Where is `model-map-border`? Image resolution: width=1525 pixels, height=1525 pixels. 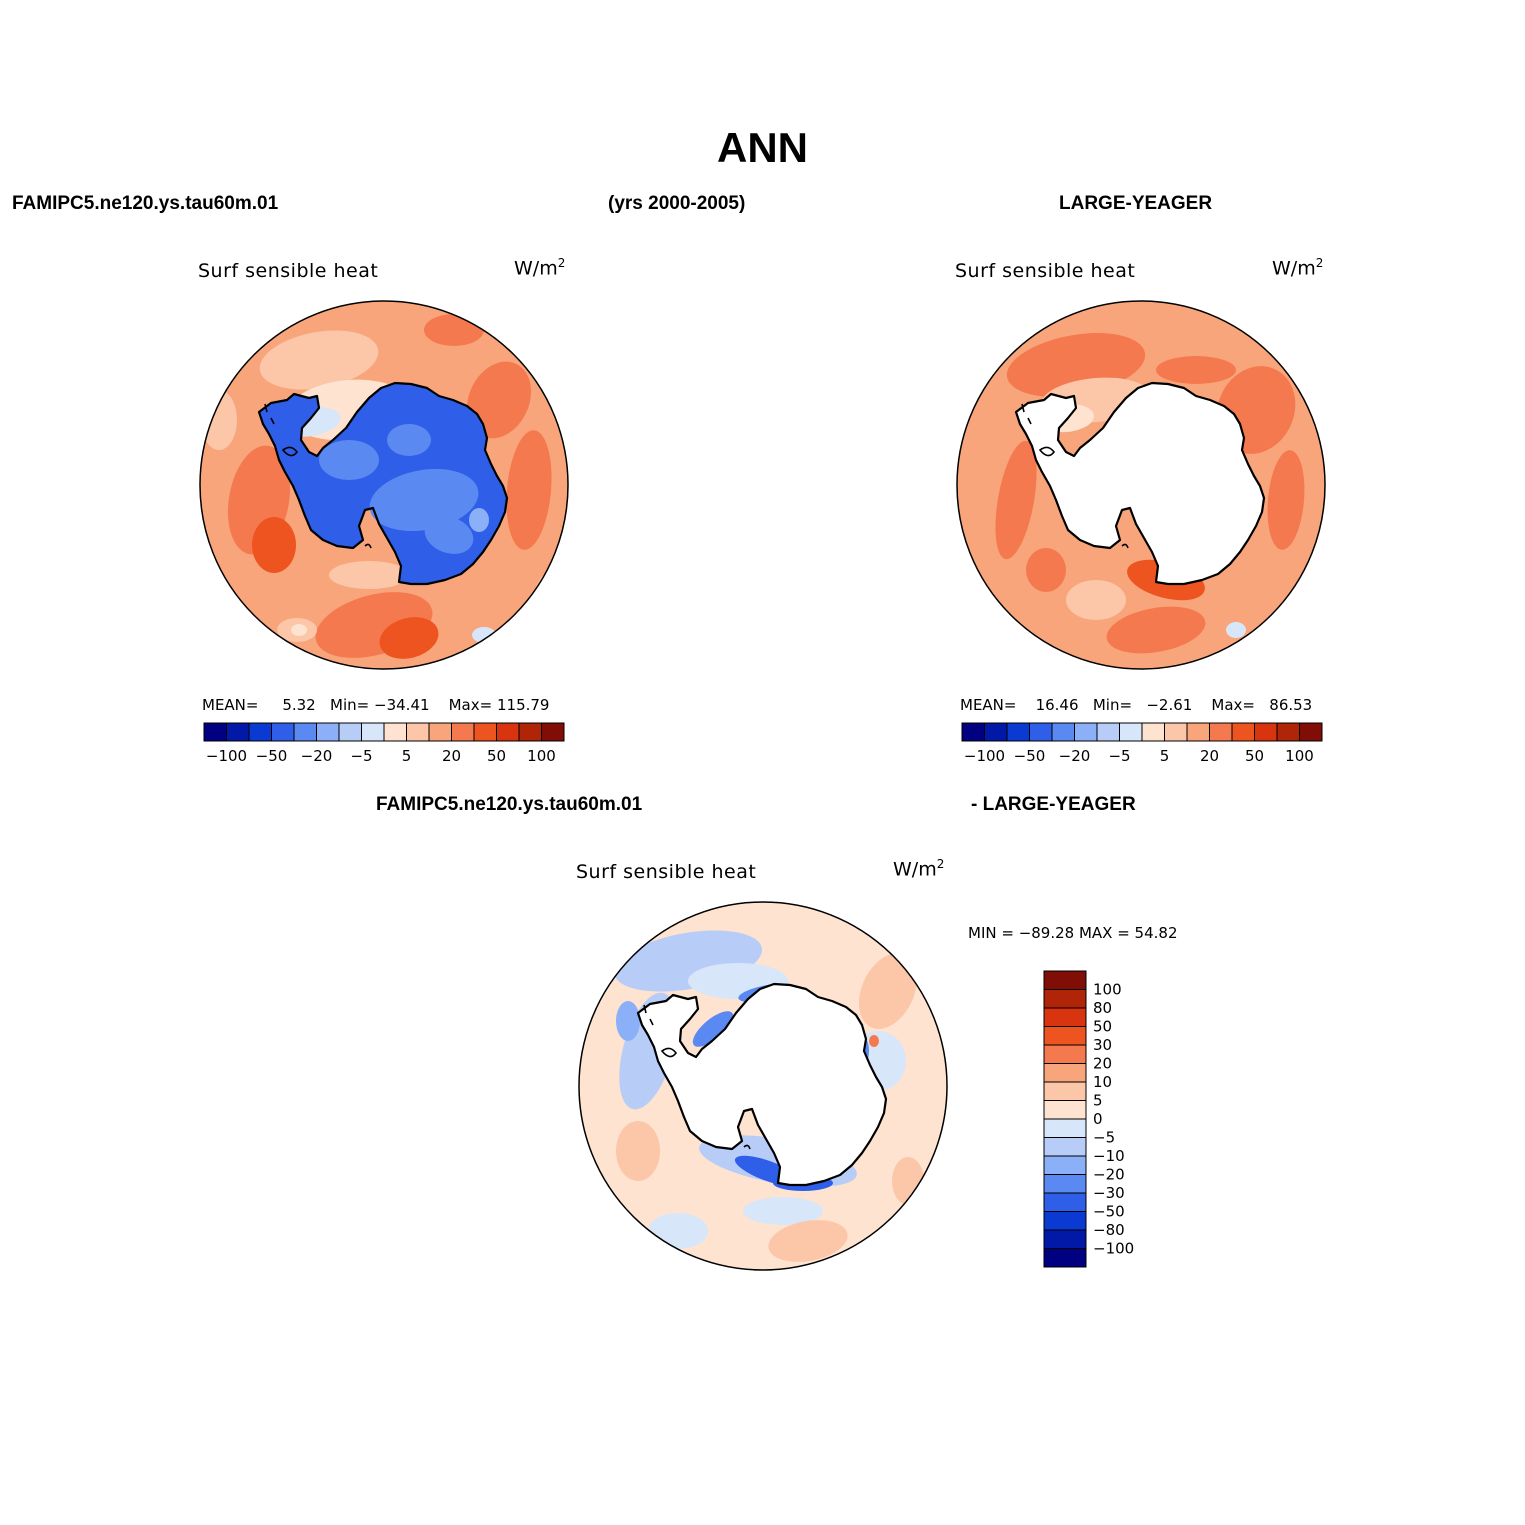 model-map-border is located at coordinates (384, 485).